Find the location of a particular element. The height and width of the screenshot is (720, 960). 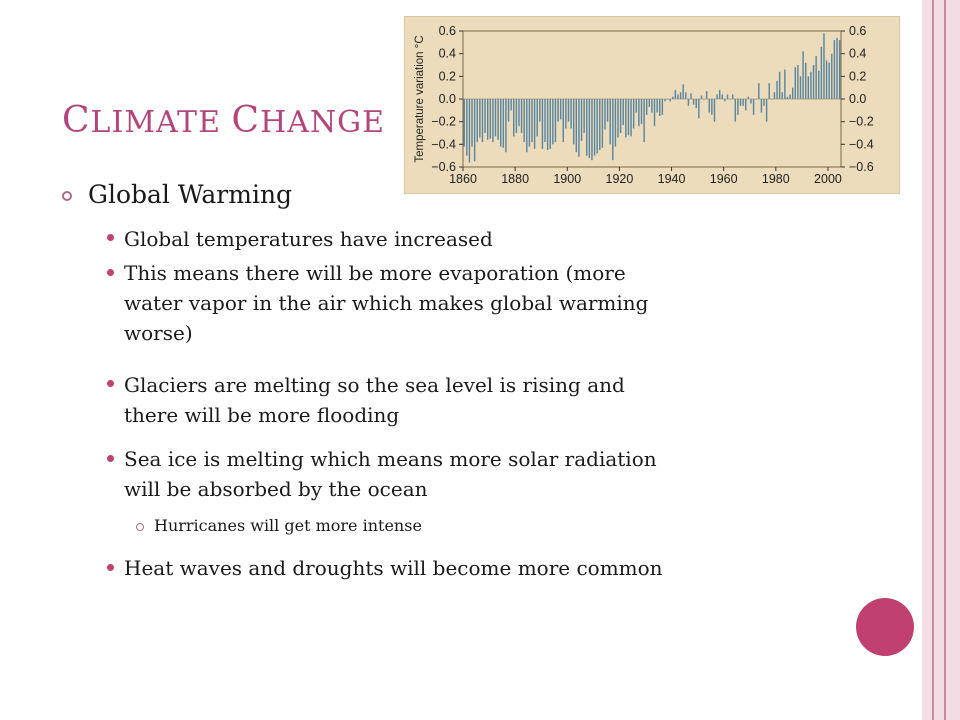

slide-title: CLIMATE CHANGE is located at coordinates (223, 120).